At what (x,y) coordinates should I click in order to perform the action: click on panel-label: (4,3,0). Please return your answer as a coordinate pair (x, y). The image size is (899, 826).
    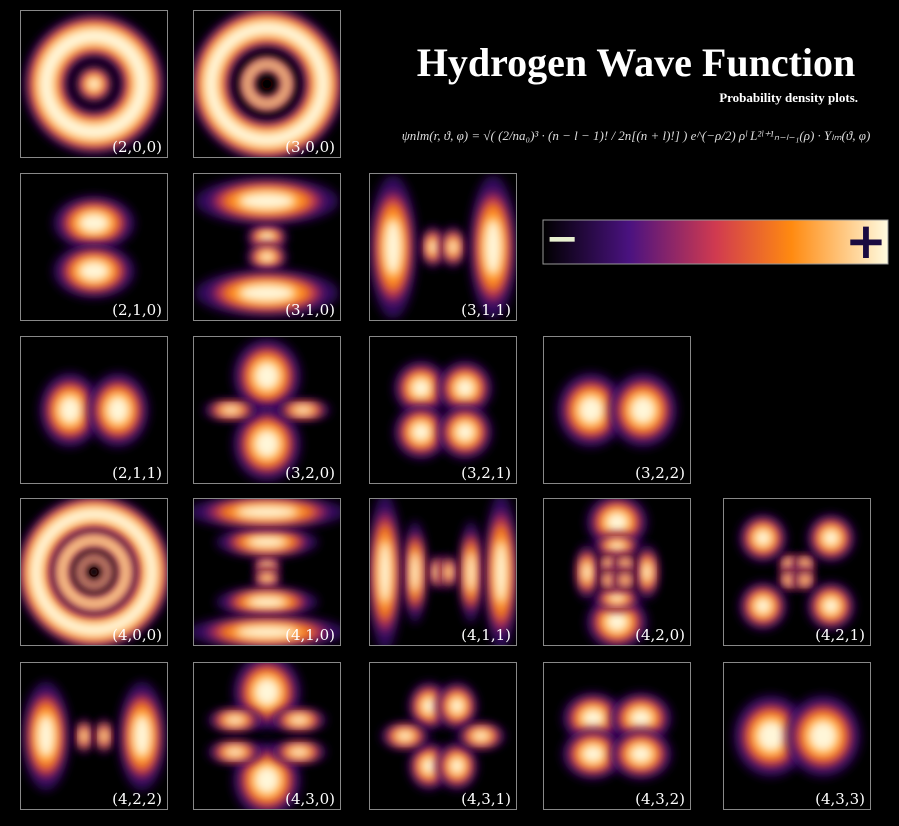
    Looking at the image, I should click on (310, 799).